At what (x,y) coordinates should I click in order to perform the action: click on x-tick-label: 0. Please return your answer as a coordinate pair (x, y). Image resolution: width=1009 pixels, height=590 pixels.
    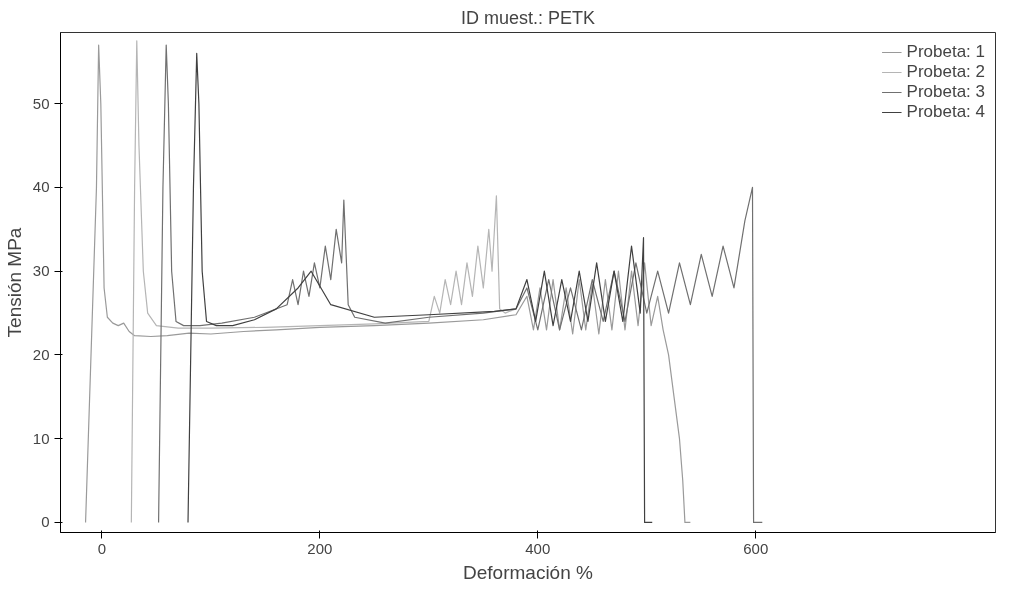
    Looking at the image, I should click on (102, 548).